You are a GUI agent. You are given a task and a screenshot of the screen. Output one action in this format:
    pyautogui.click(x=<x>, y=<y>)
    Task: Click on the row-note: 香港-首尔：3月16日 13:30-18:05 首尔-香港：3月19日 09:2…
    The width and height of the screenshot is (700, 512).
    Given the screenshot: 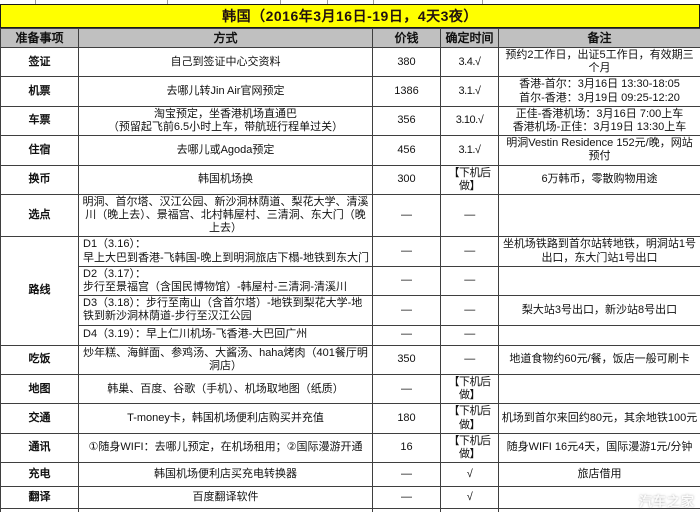 What is the action you would take?
    pyautogui.click(x=599, y=91)
    